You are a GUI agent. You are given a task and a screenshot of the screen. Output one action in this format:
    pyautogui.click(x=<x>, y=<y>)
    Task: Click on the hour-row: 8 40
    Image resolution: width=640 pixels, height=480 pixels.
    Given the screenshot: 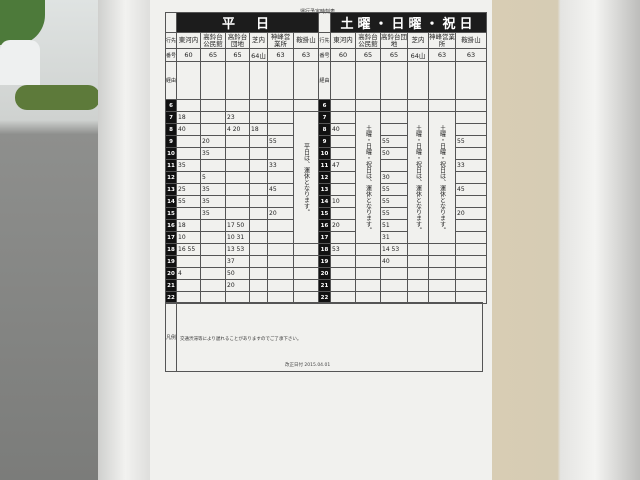 What is the action you would take?
    pyautogui.click(x=403, y=129)
    